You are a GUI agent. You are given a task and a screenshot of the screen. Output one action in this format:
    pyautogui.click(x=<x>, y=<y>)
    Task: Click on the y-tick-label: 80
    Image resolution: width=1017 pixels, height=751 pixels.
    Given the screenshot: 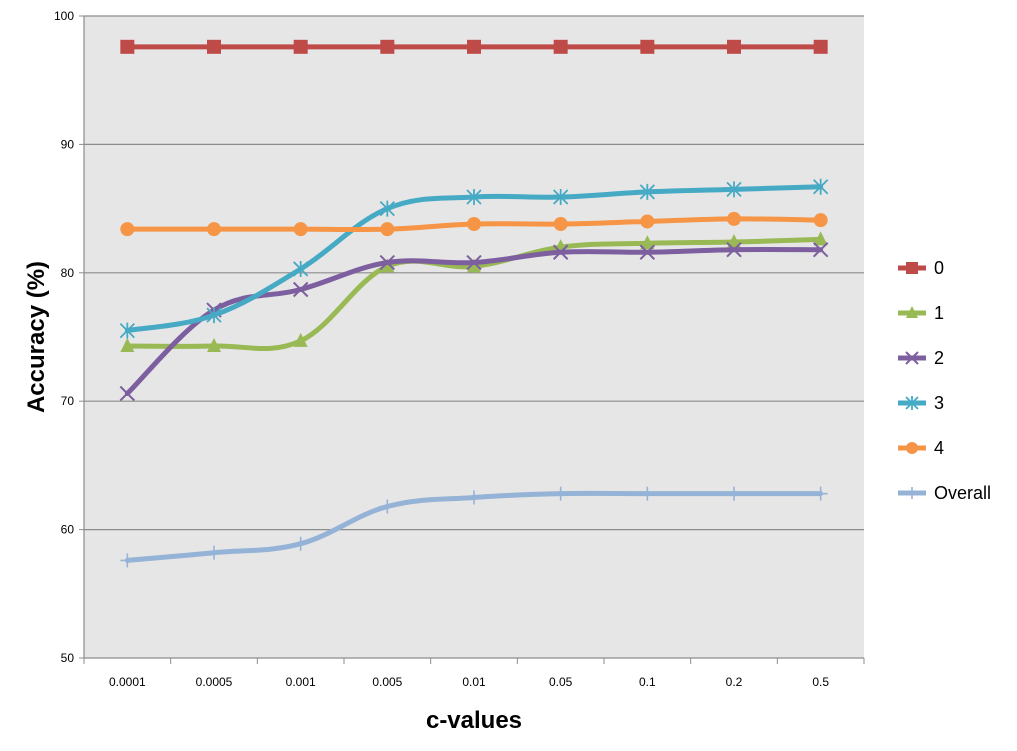 What is the action you would take?
    pyautogui.click(x=68, y=273)
    